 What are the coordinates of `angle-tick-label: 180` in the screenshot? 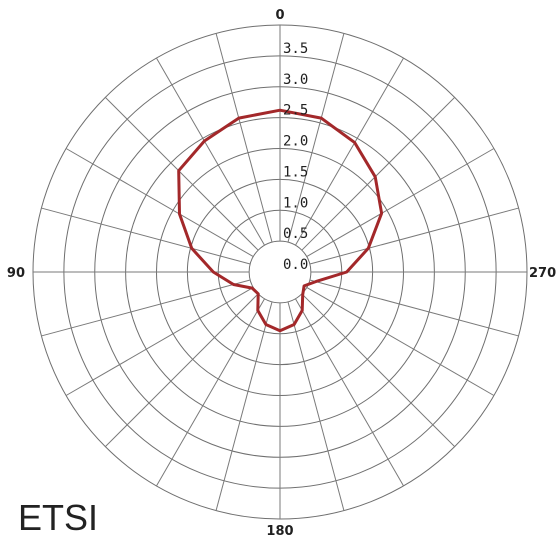 It's located at (279, 531).